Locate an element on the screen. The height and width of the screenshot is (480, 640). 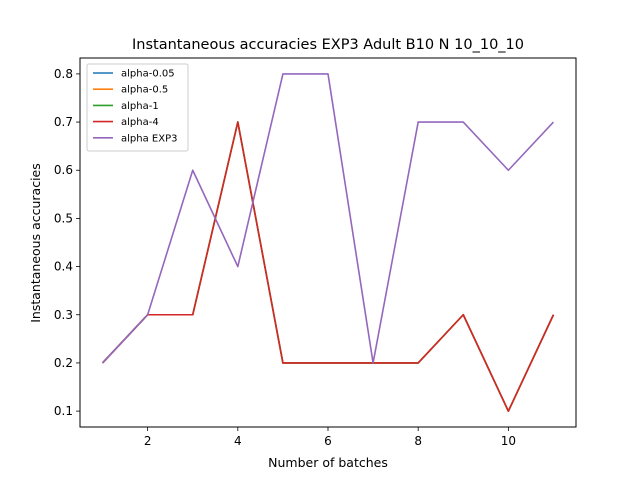
y-tick-label: 0.7 is located at coordinates (63, 122).